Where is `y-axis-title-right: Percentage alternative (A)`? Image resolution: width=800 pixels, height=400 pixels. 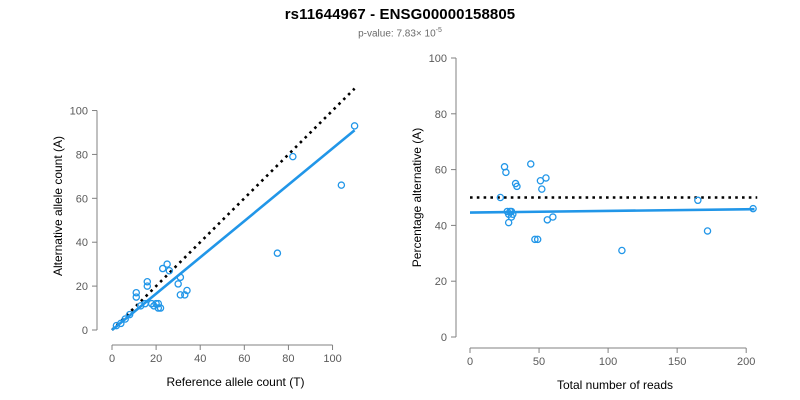 y-axis-title-right: Percentage alternative (A) is located at coordinates (417, 197).